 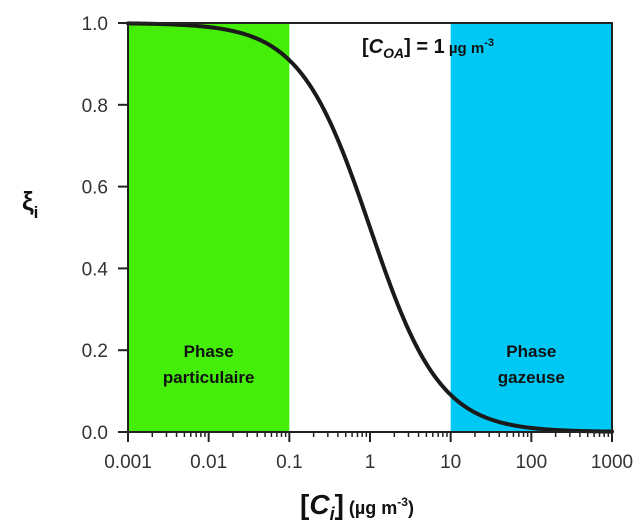 I want to click on x-tick-label-0: 0.001, so click(x=128, y=462).